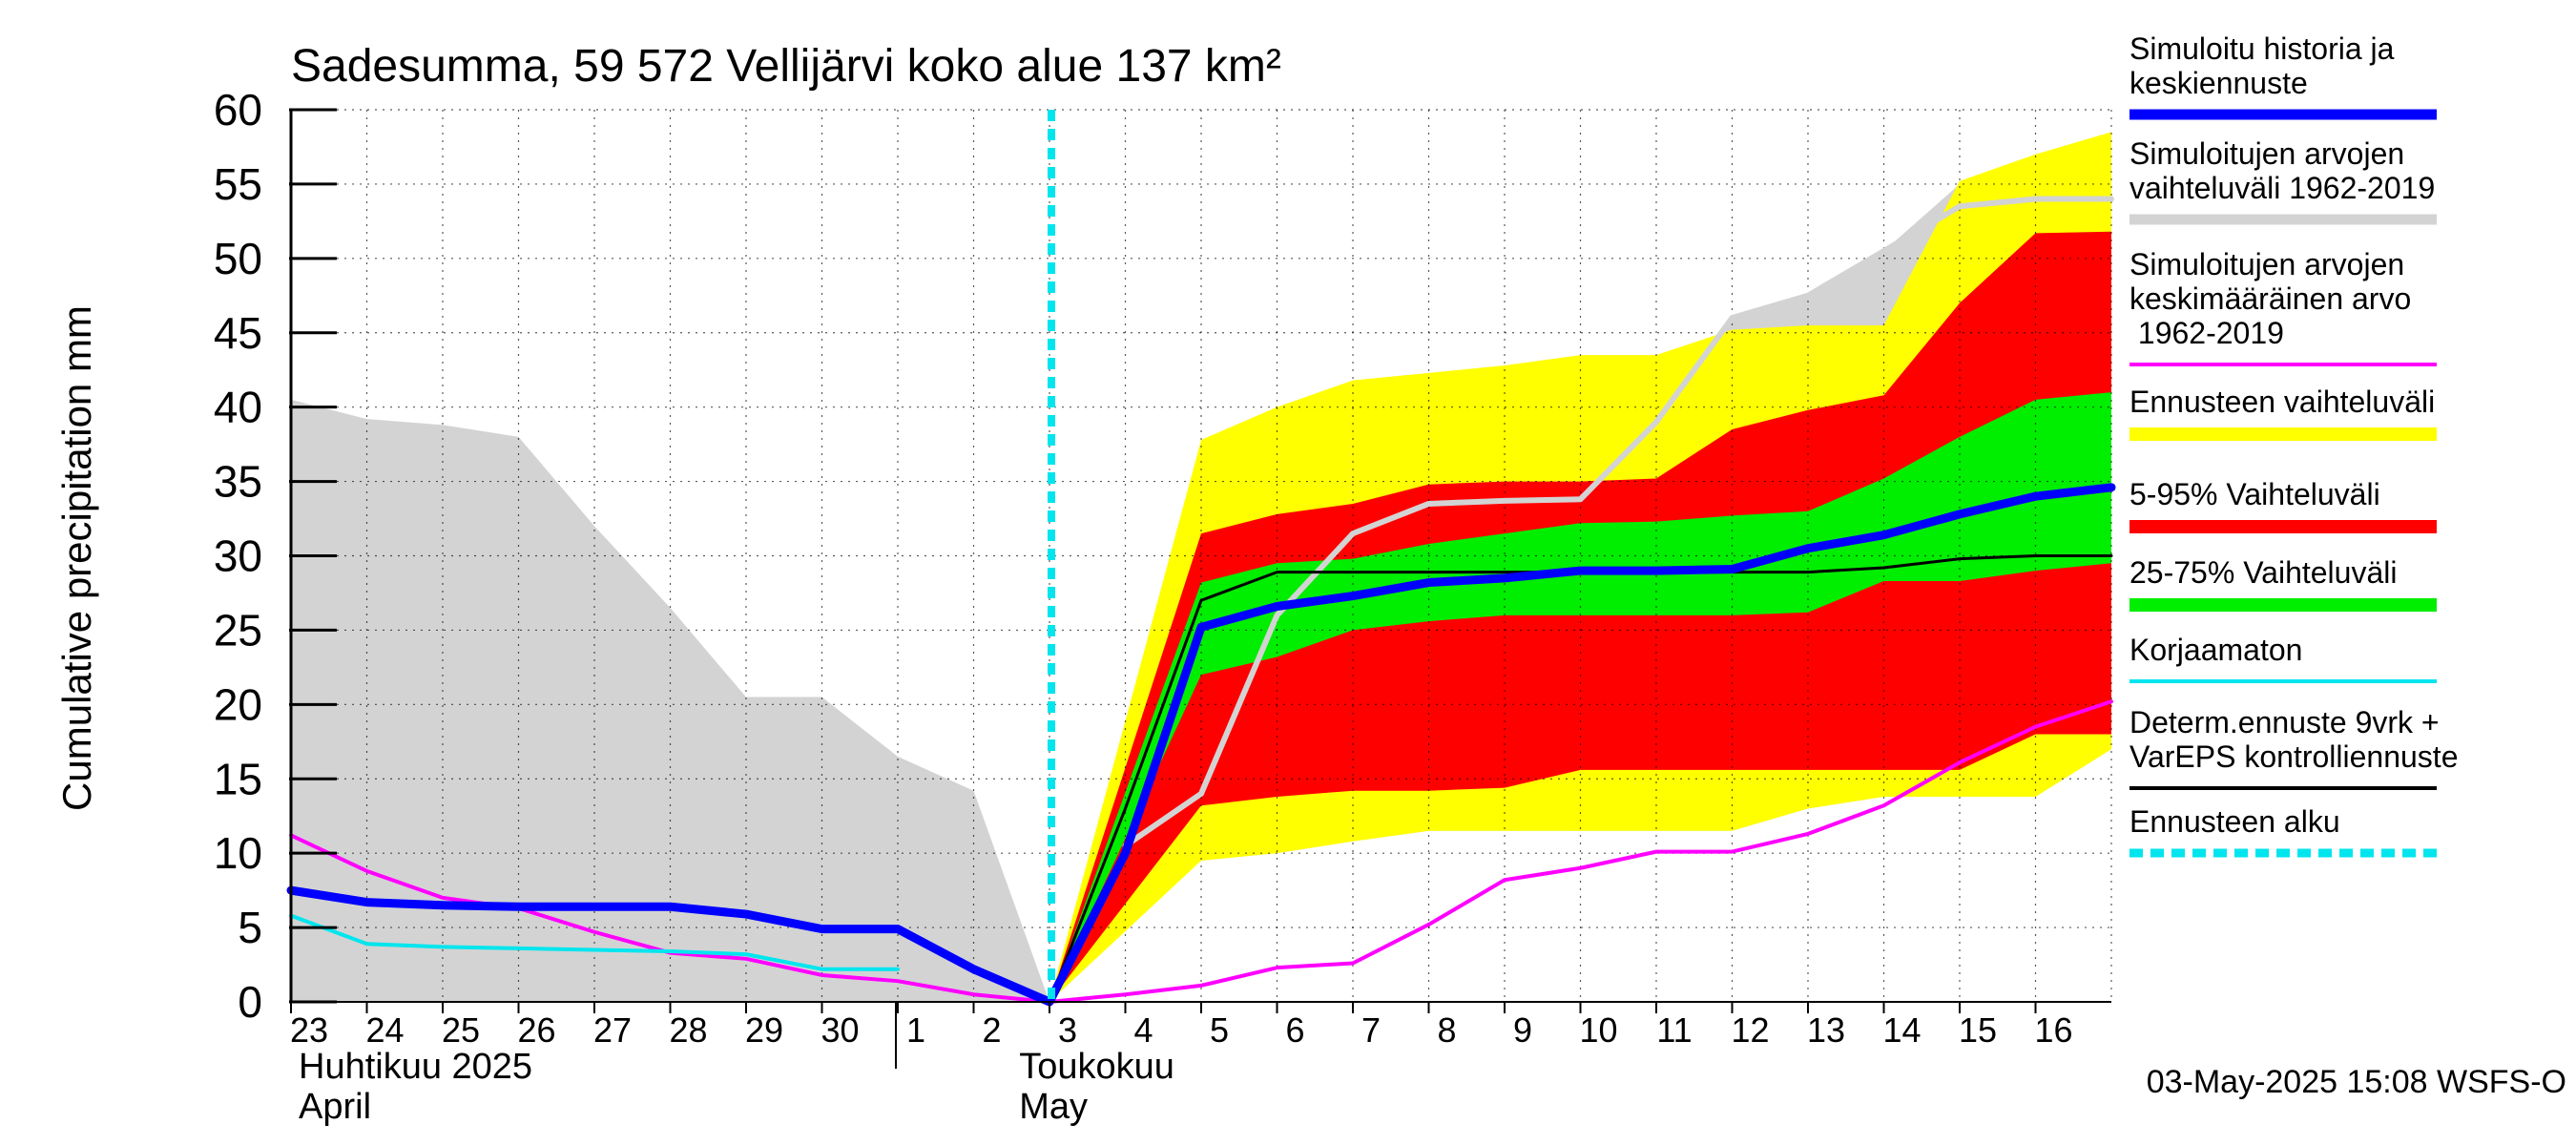 The image size is (2576, 1145). I want to click on y-tick-label: 0, so click(250, 1002).